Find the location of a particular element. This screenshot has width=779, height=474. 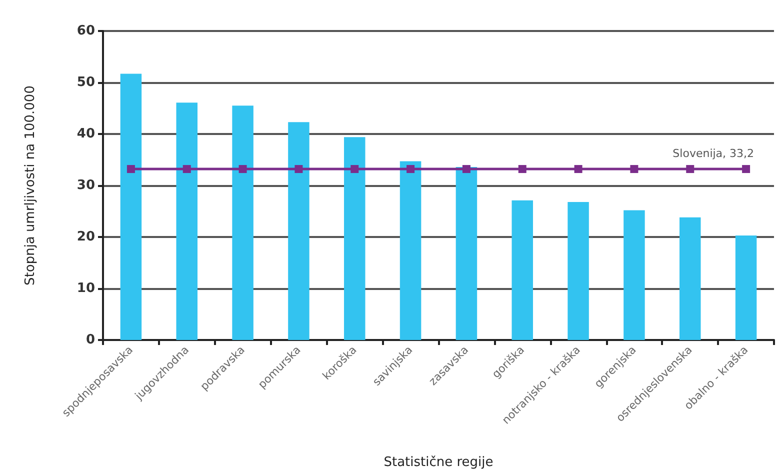

data-label: Slovenija, 33,2 is located at coordinates (713, 153).